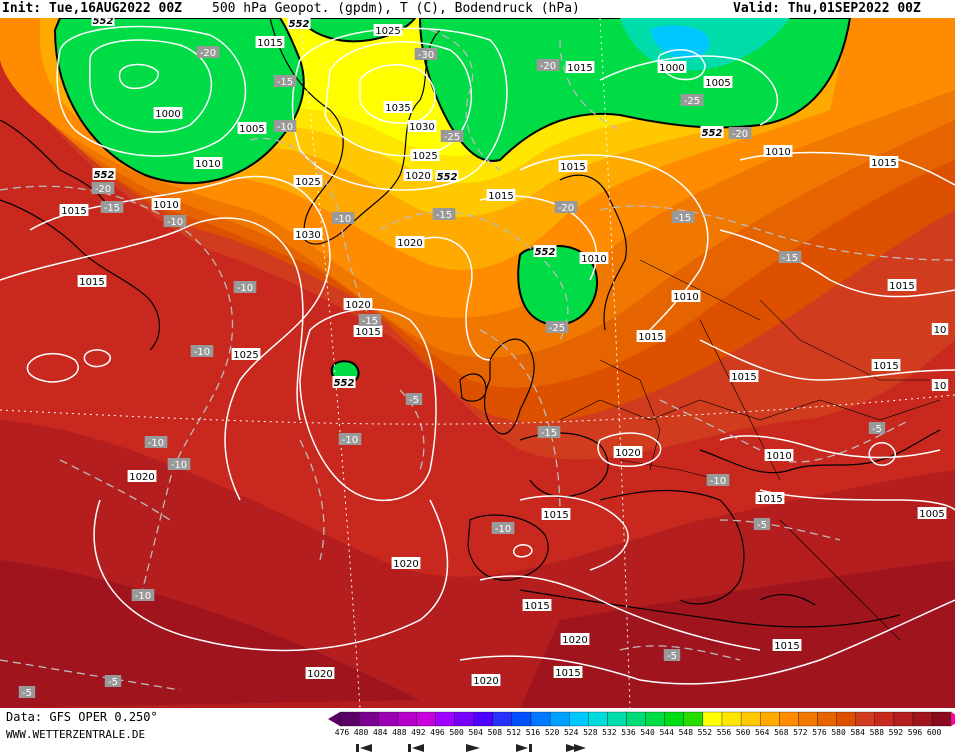 The height and width of the screenshot is (752, 955). What do you see at coordinates (781, 732) in the screenshot?
I see `scale-tick-label: 568` at bounding box center [781, 732].